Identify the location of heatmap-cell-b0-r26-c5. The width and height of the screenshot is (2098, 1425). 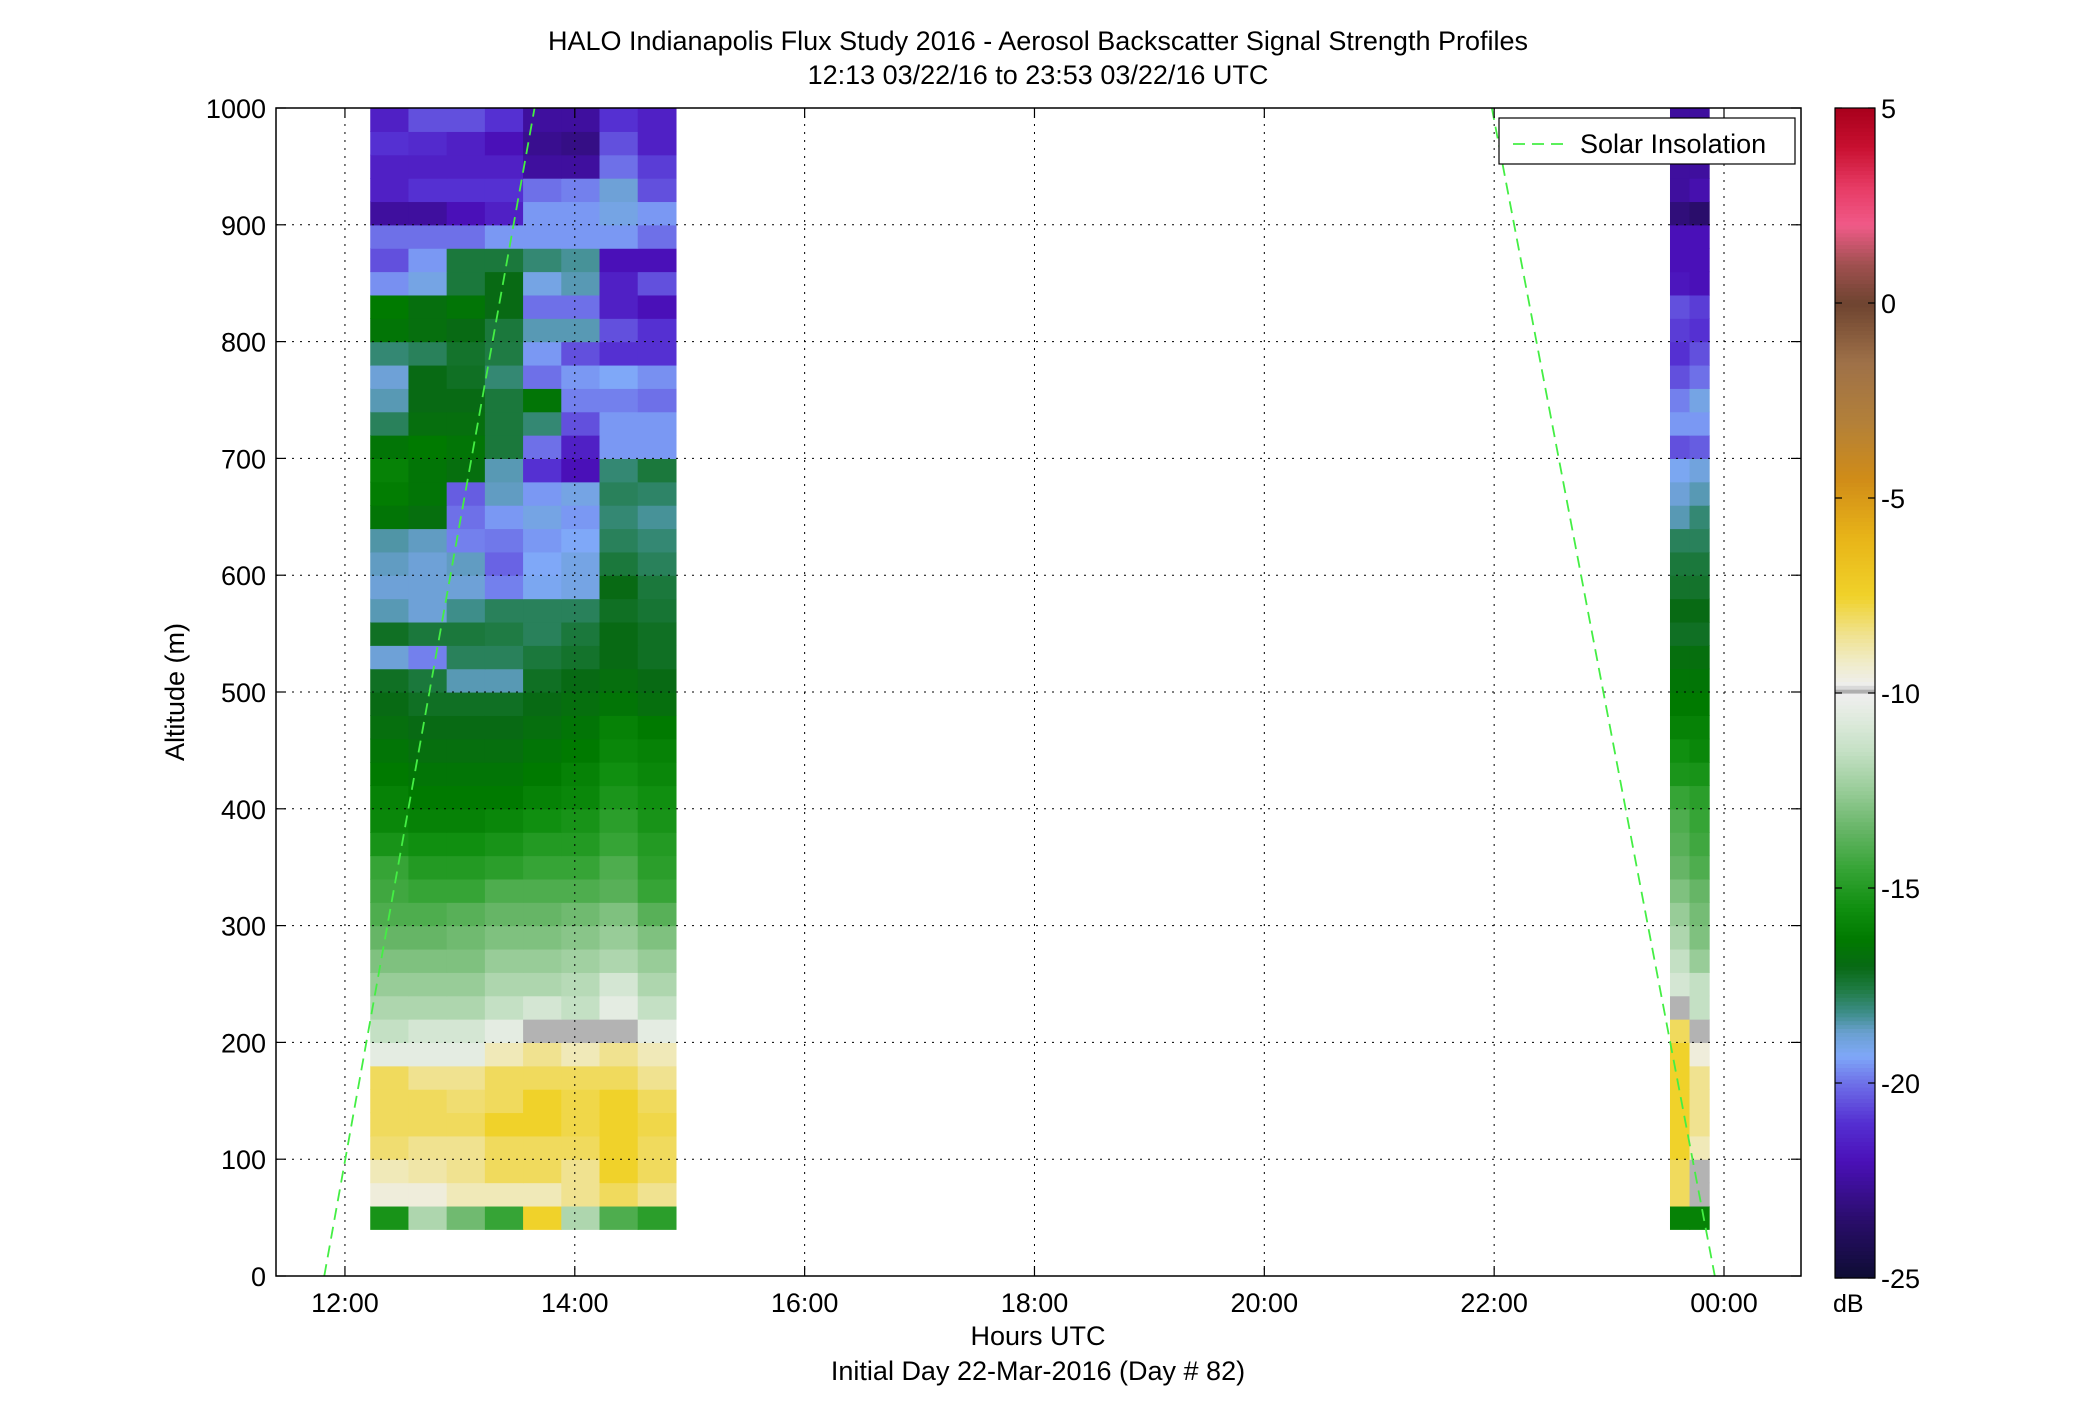
(581, 610).